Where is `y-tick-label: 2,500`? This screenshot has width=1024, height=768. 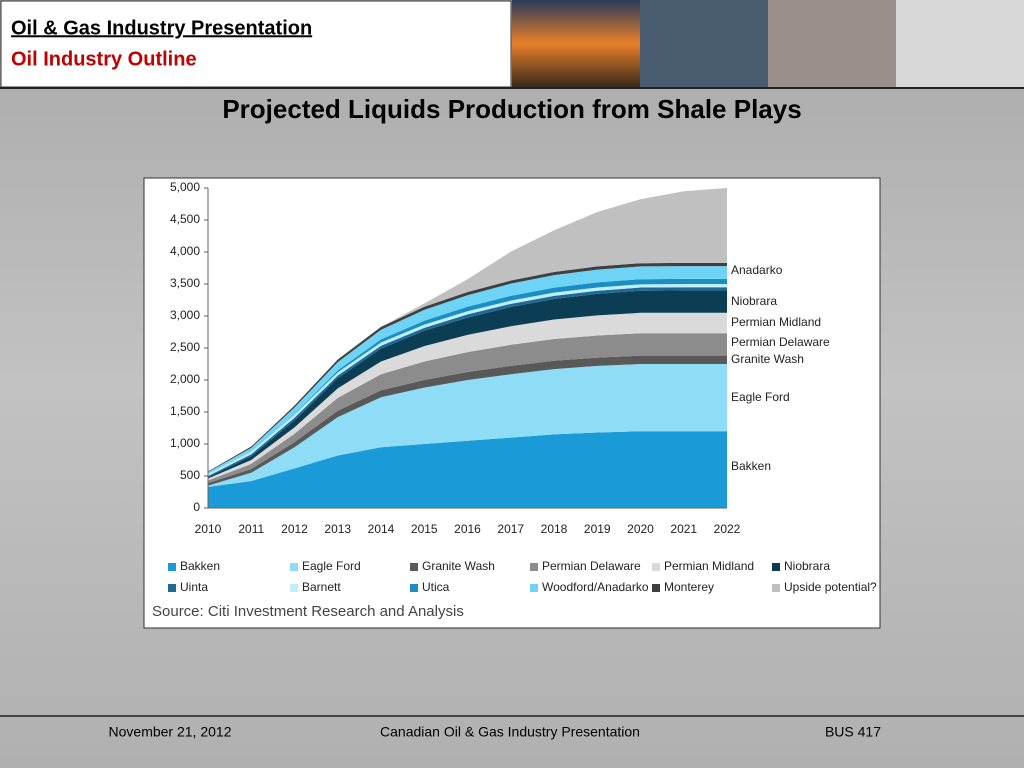
y-tick-label: 2,500 is located at coordinates (185, 347).